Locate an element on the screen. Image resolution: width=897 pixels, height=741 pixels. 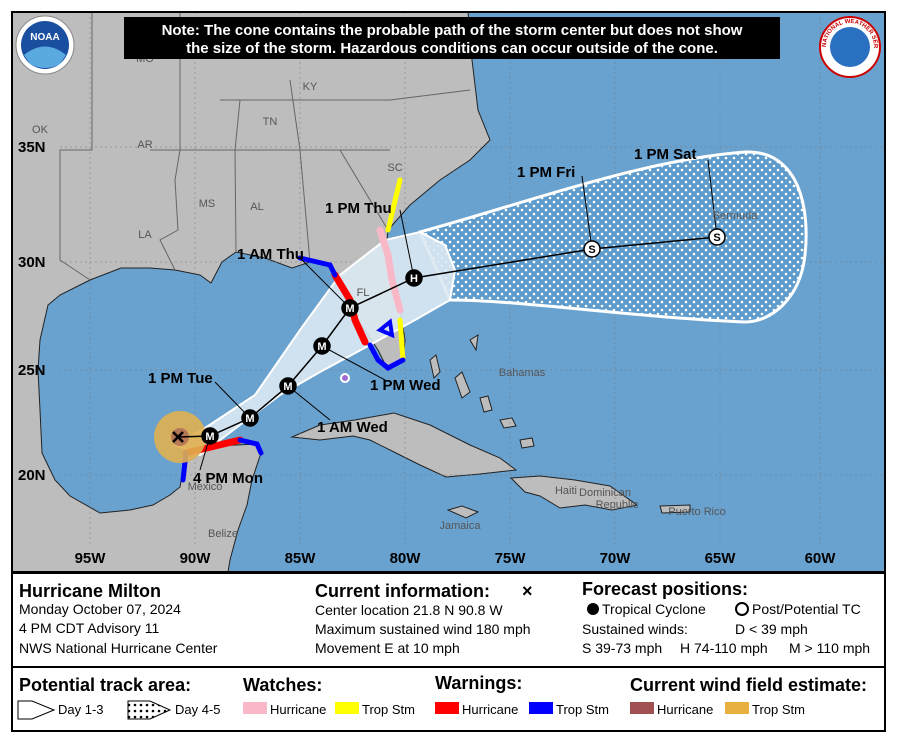
lon-label: 90W is located at coordinates (196, 558).